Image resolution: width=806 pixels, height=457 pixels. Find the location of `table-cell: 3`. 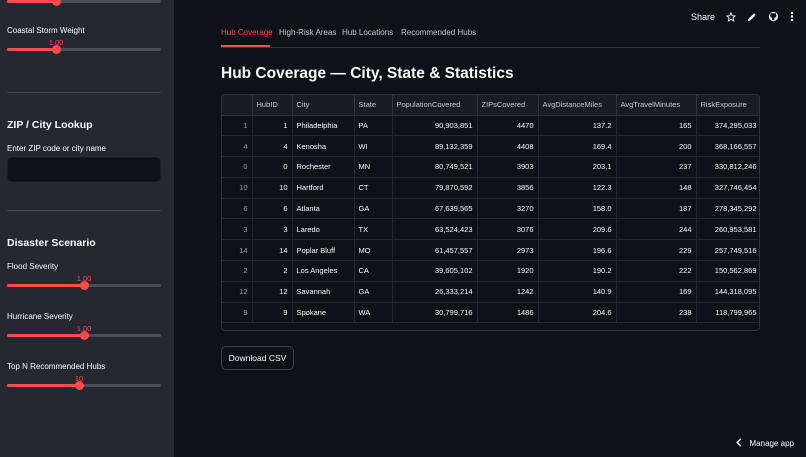

table-cell: 3 is located at coordinates (272, 229).